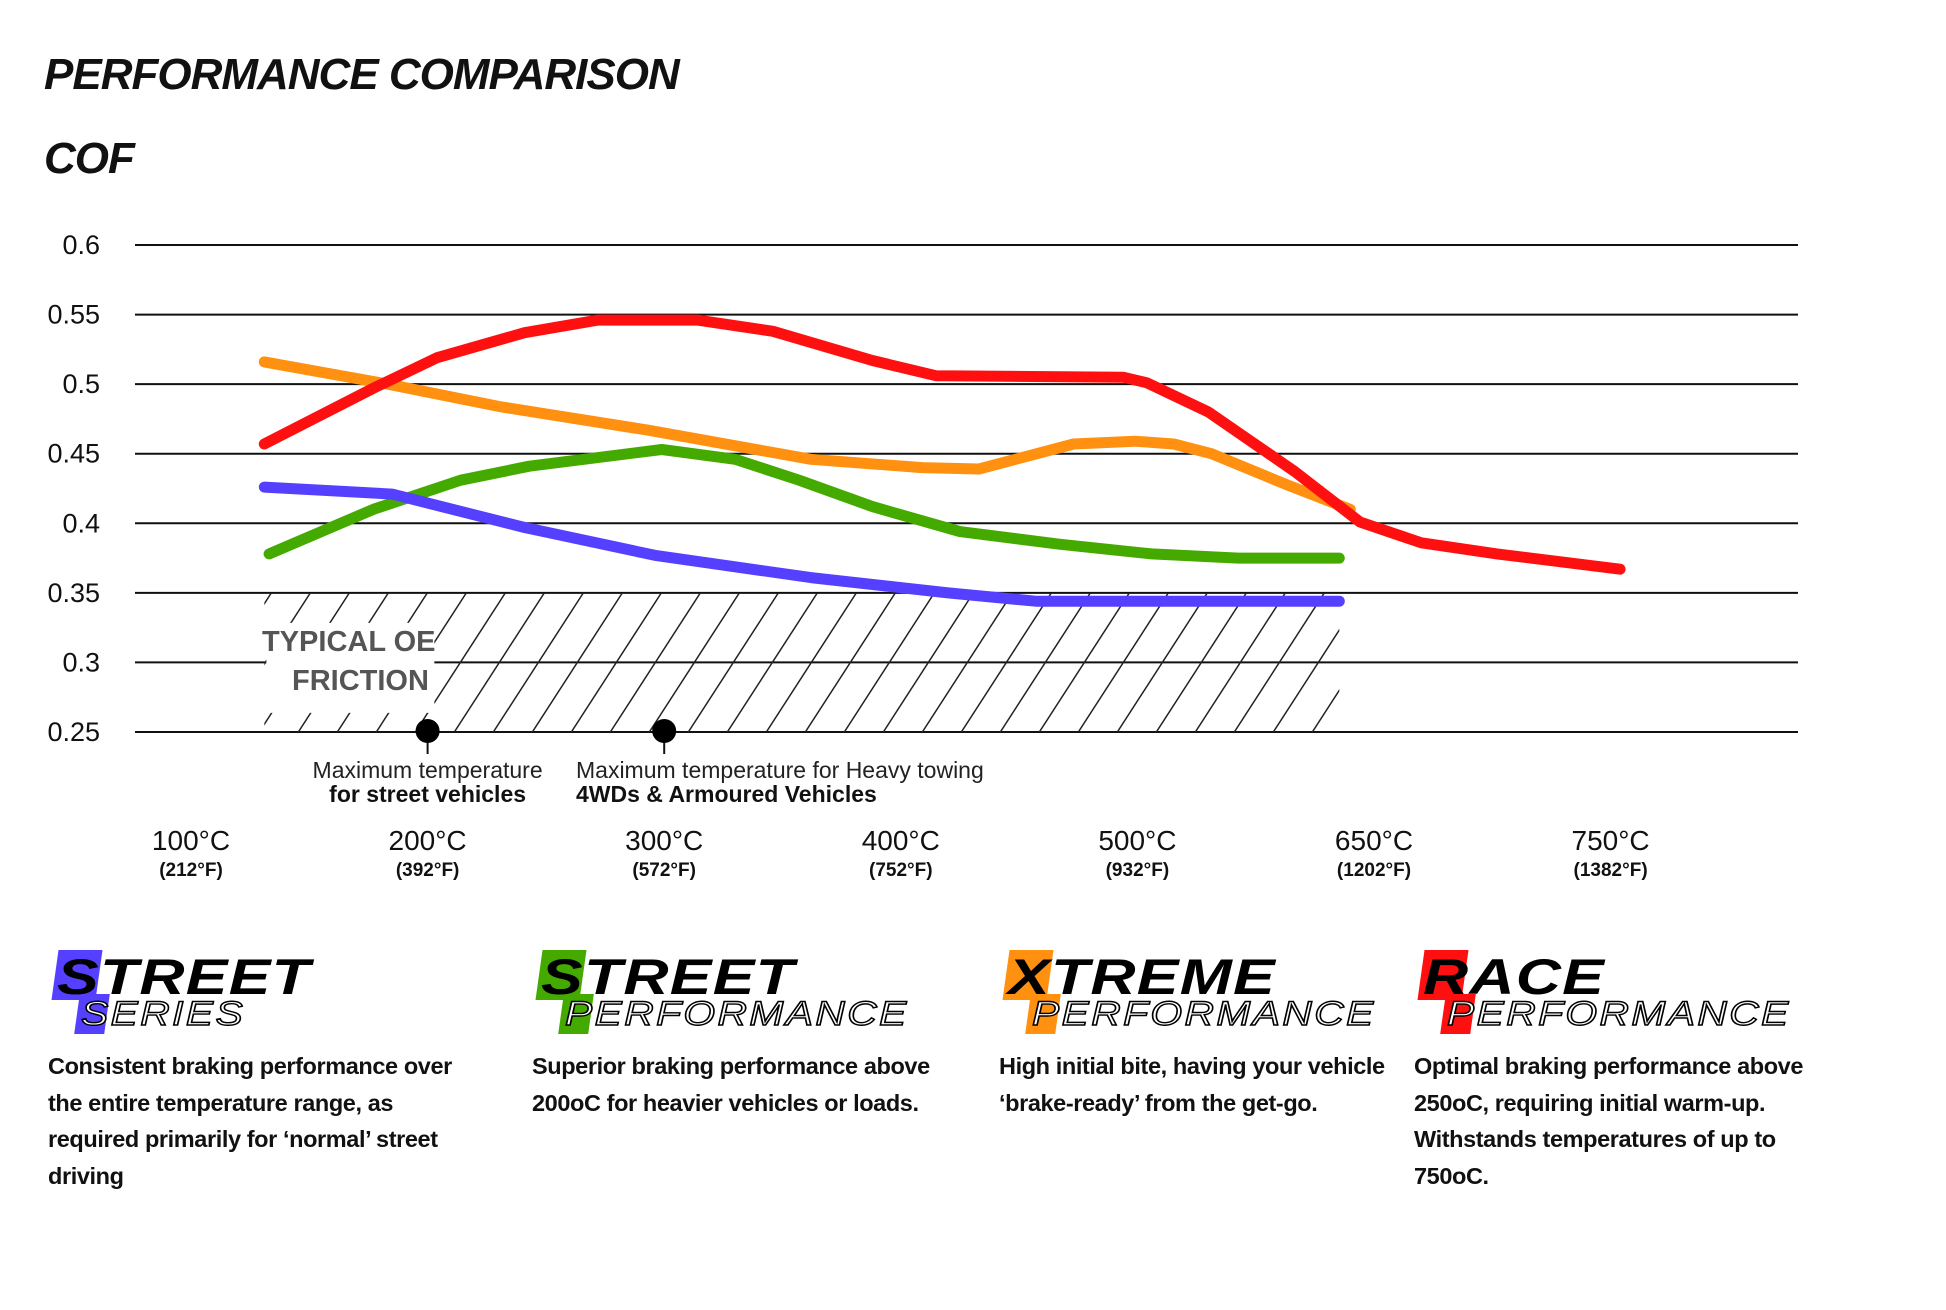 This screenshot has width=1946, height=1310. I want to click on logo-title: XTREME, so click(1142, 977).